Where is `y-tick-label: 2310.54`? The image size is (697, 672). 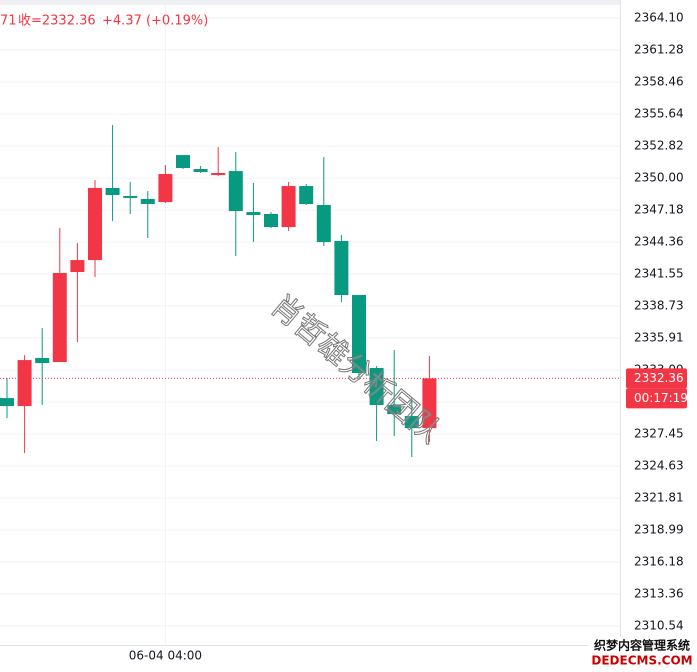 y-tick-label: 2310.54 is located at coordinates (659, 626).